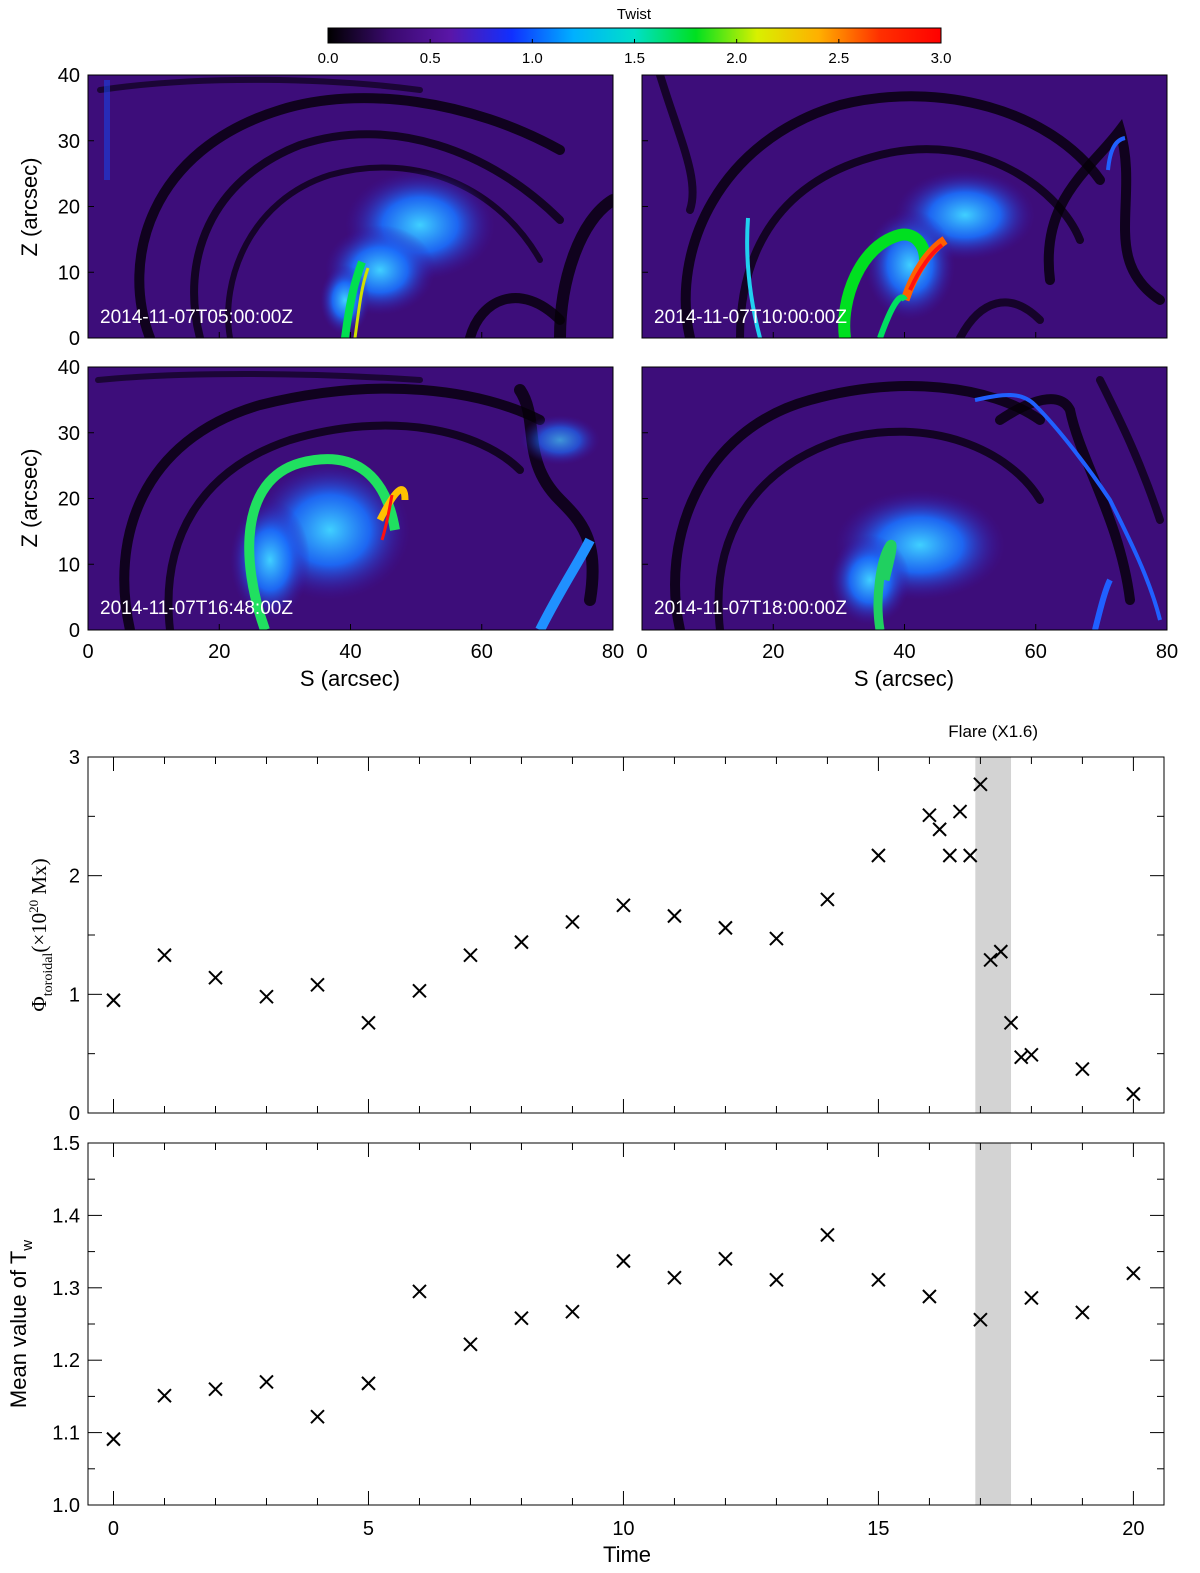 The height and width of the screenshot is (1573, 1200). Describe the element at coordinates (634, 53) in the screenshot. I see `colorbar-ticks: 0.0 0.5 1.0 1.5 2.0 2.5 3.0` at that location.